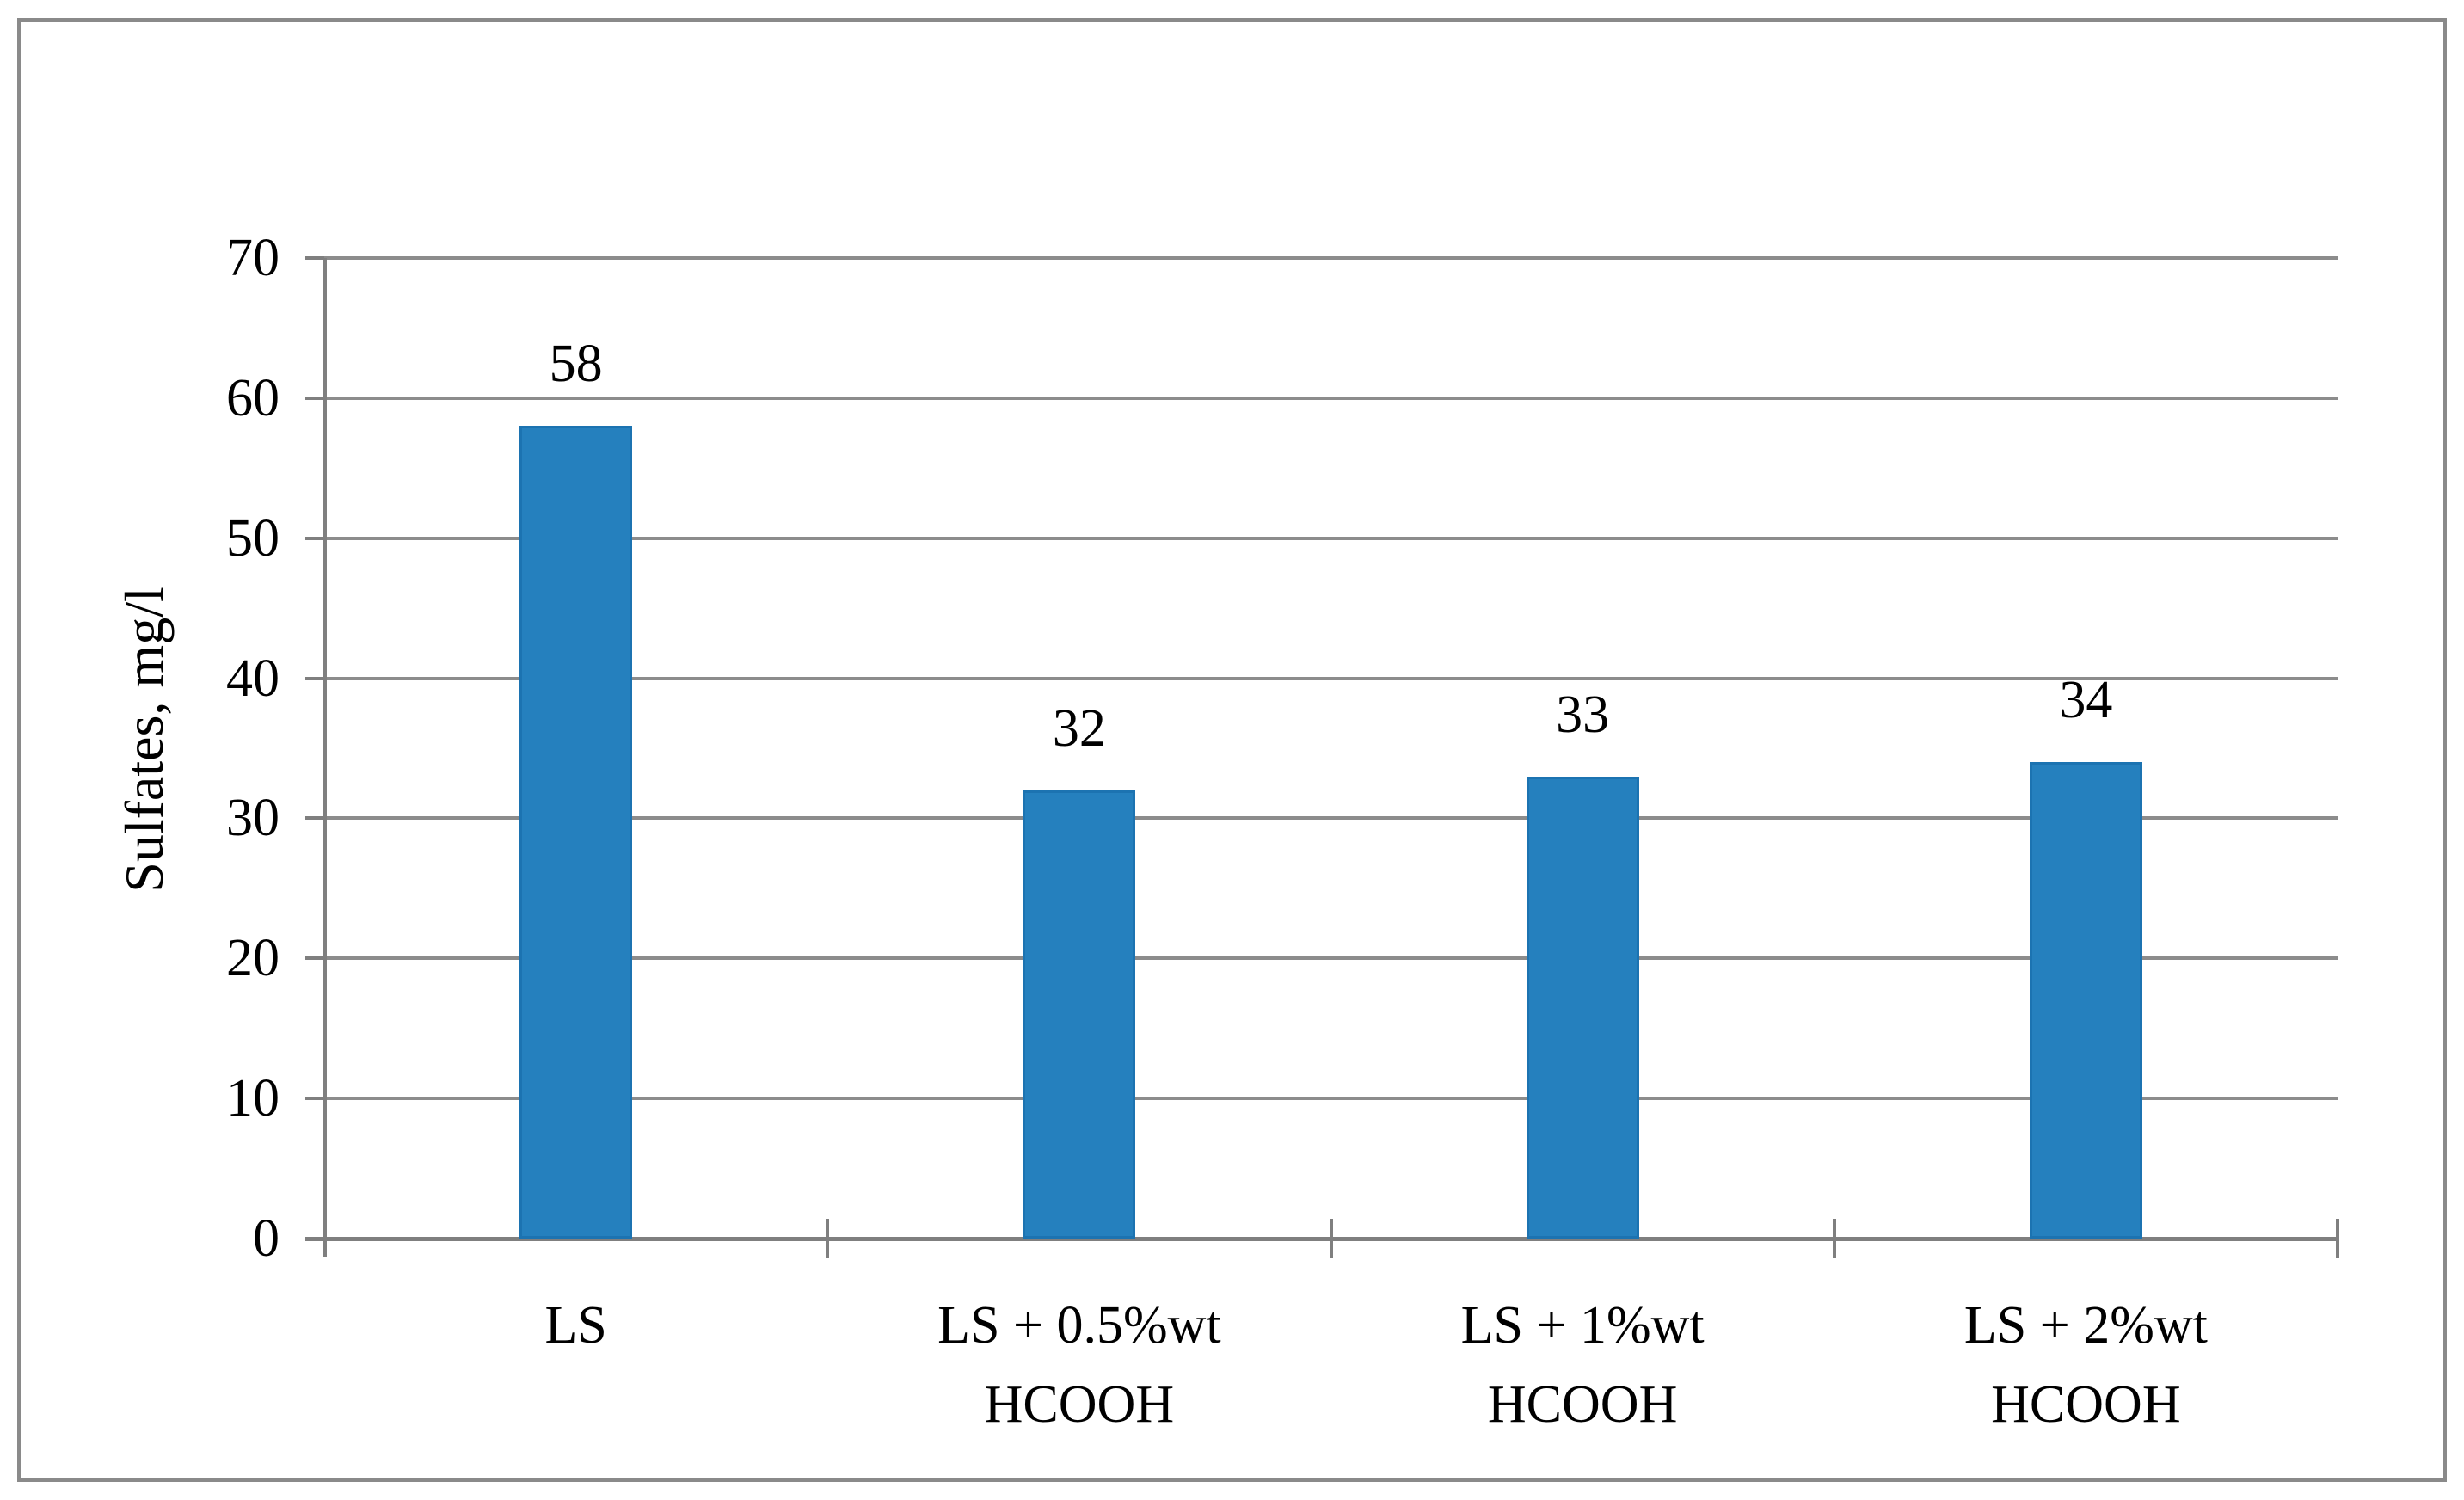 Image resolution: width=2464 pixels, height=1500 pixels. Describe the element at coordinates (253, 959) in the screenshot. I see `y-tick-label-20: 20` at that location.